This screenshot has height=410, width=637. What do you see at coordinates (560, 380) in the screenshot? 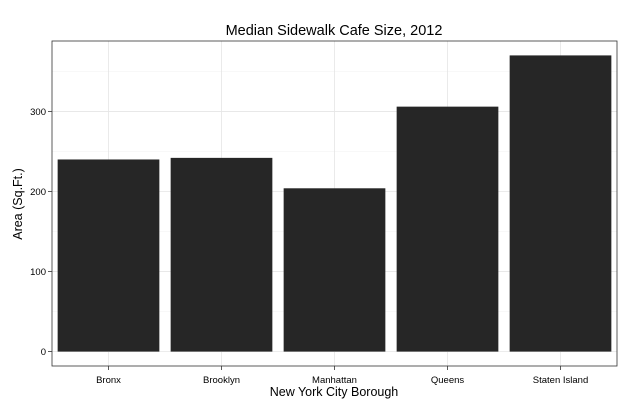
I see `x-tick-label: Staten Island` at bounding box center [560, 380].